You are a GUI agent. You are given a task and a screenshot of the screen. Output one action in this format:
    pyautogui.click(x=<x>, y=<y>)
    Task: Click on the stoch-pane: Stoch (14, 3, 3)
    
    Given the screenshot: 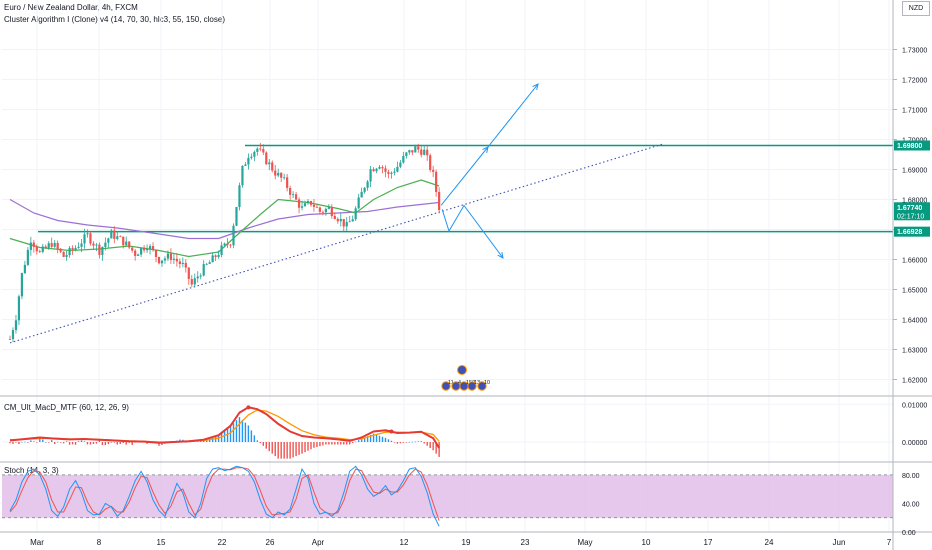 What is the action you would take?
    pyautogui.click(x=447, y=496)
    